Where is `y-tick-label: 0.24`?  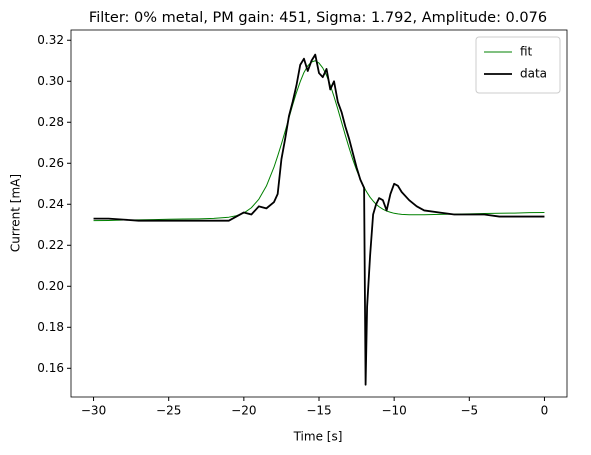
y-tick-label: 0.24 is located at coordinates (50, 204).